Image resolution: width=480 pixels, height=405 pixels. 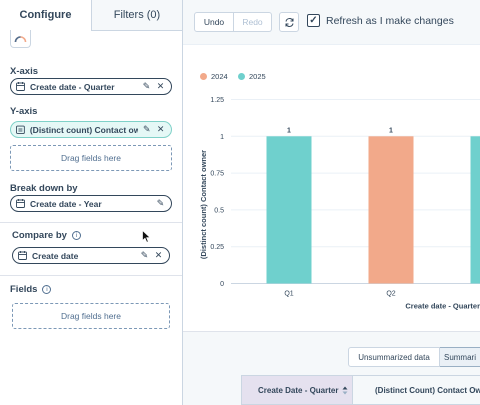 I want to click on chart-type-icon, so click(x=20, y=39).